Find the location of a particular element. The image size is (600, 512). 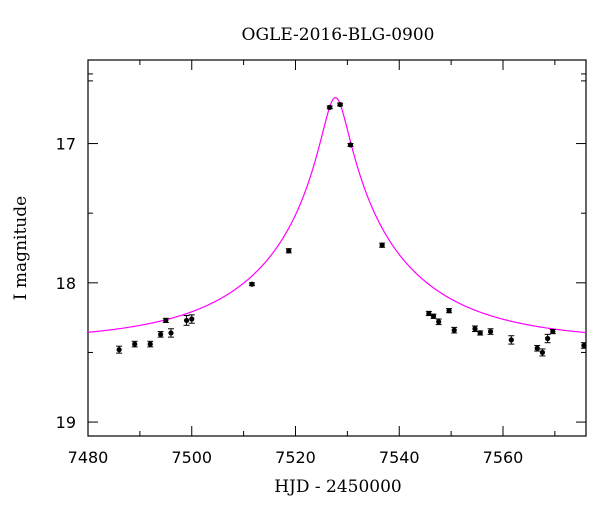

x-tick-label: 7500 is located at coordinates (191, 457).